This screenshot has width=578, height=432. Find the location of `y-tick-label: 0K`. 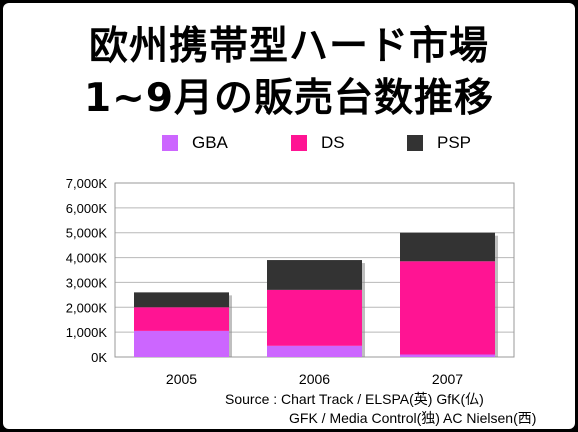

y-tick-label: 0K is located at coordinates (99, 357).